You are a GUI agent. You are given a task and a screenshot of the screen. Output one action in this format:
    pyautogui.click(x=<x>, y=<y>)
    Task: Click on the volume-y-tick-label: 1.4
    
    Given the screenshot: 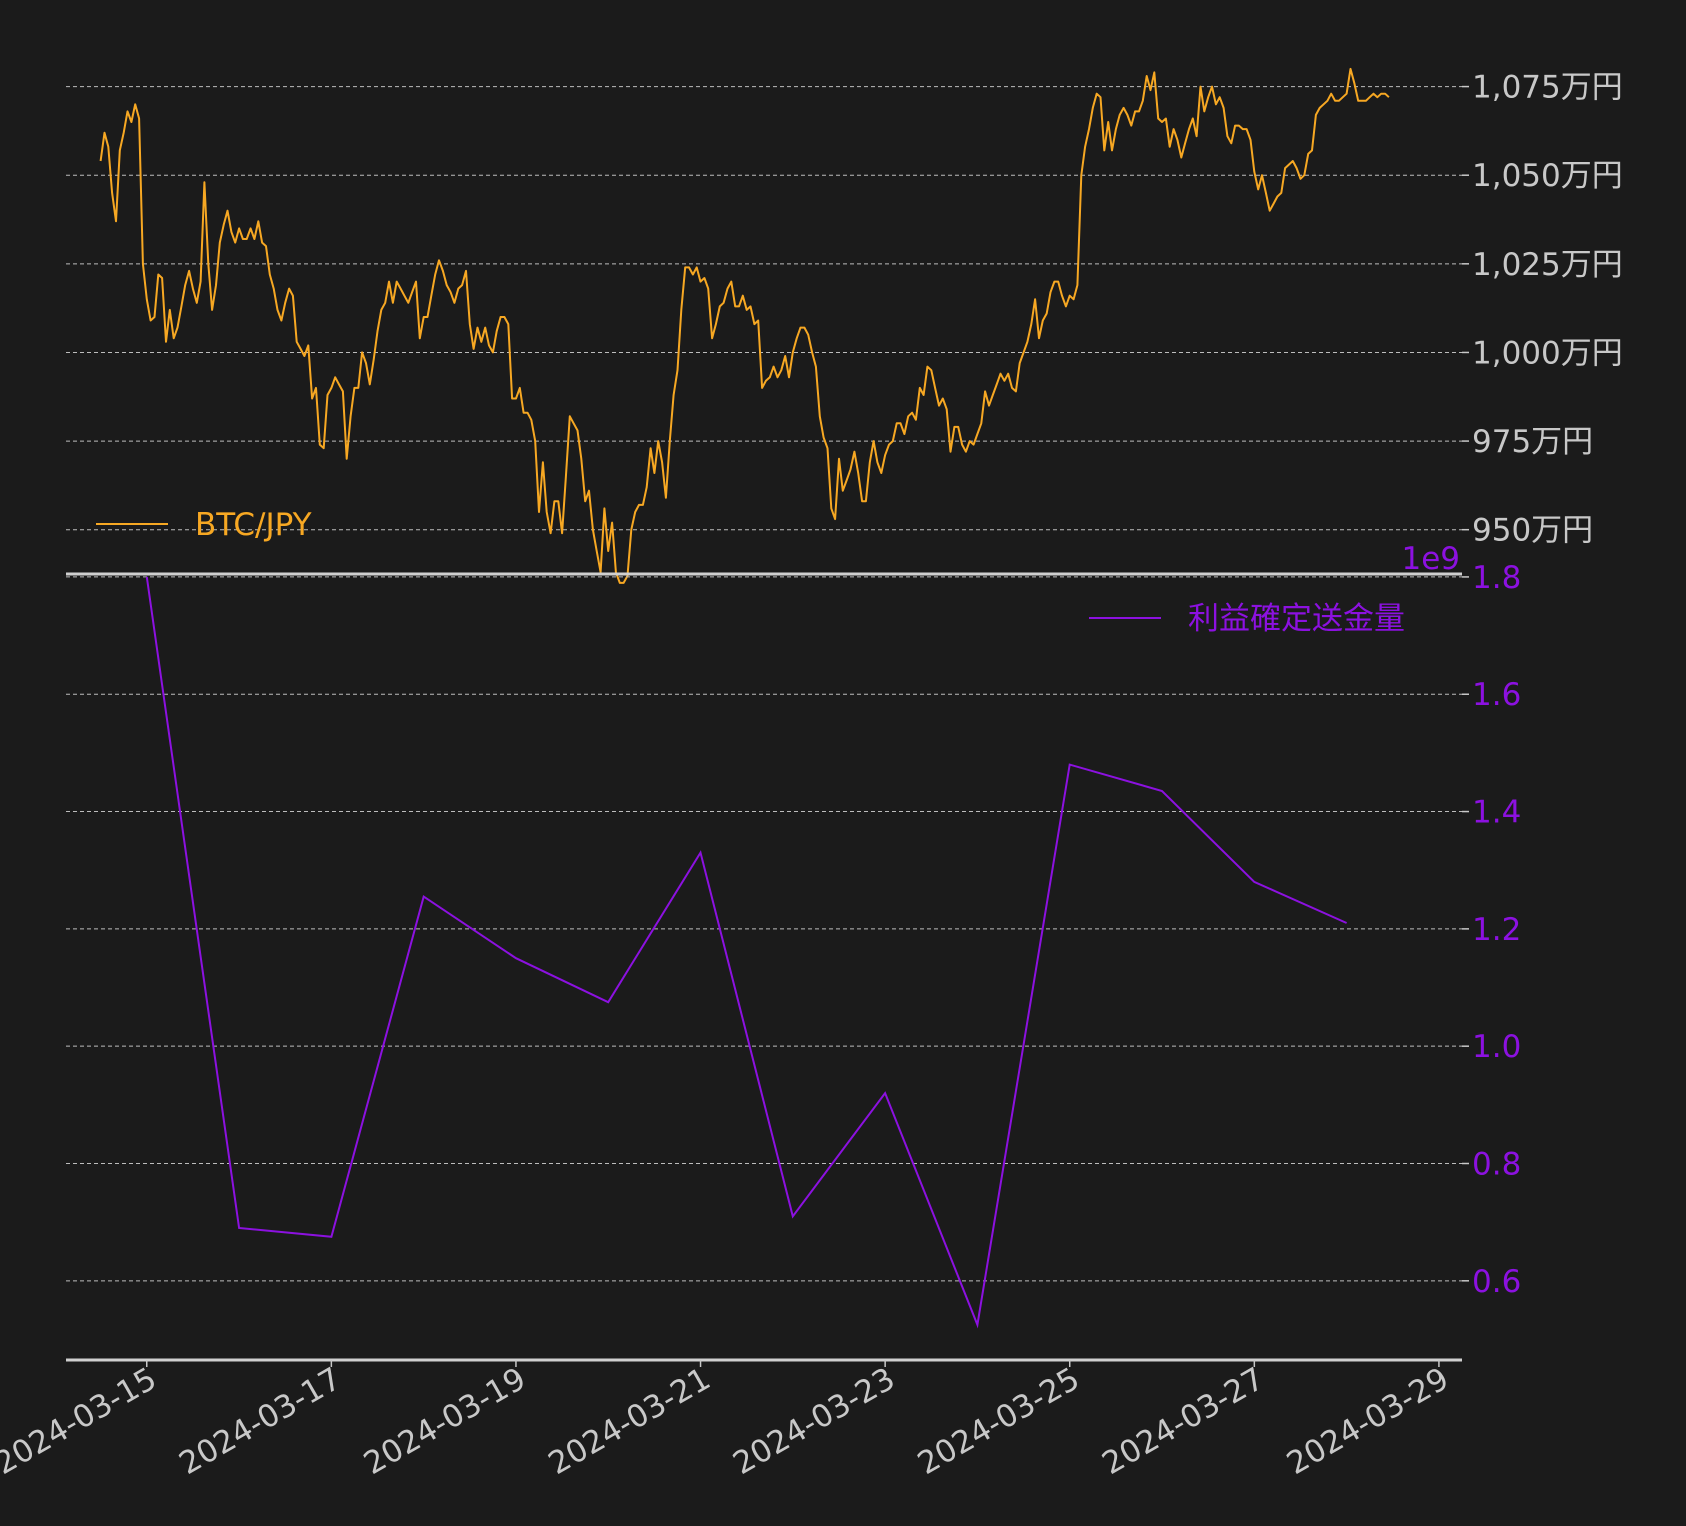 What is the action you would take?
    pyautogui.click(x=1496, y=813)
    